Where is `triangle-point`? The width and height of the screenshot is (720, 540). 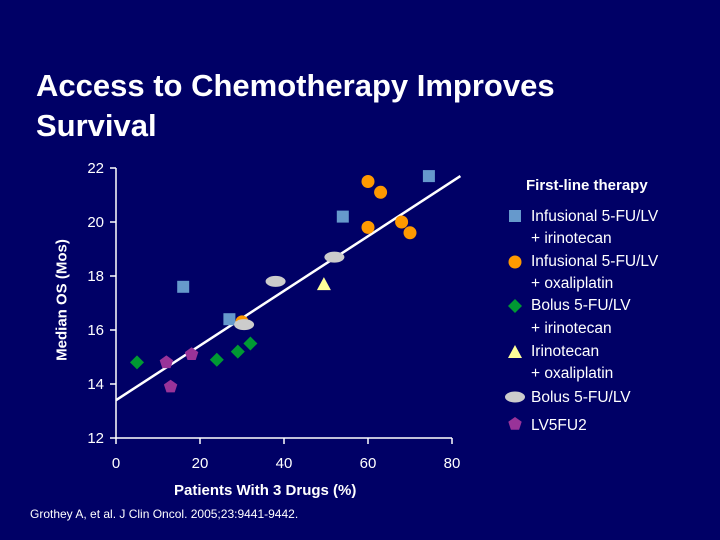
triangle-point is located at coordinates (323, 284).